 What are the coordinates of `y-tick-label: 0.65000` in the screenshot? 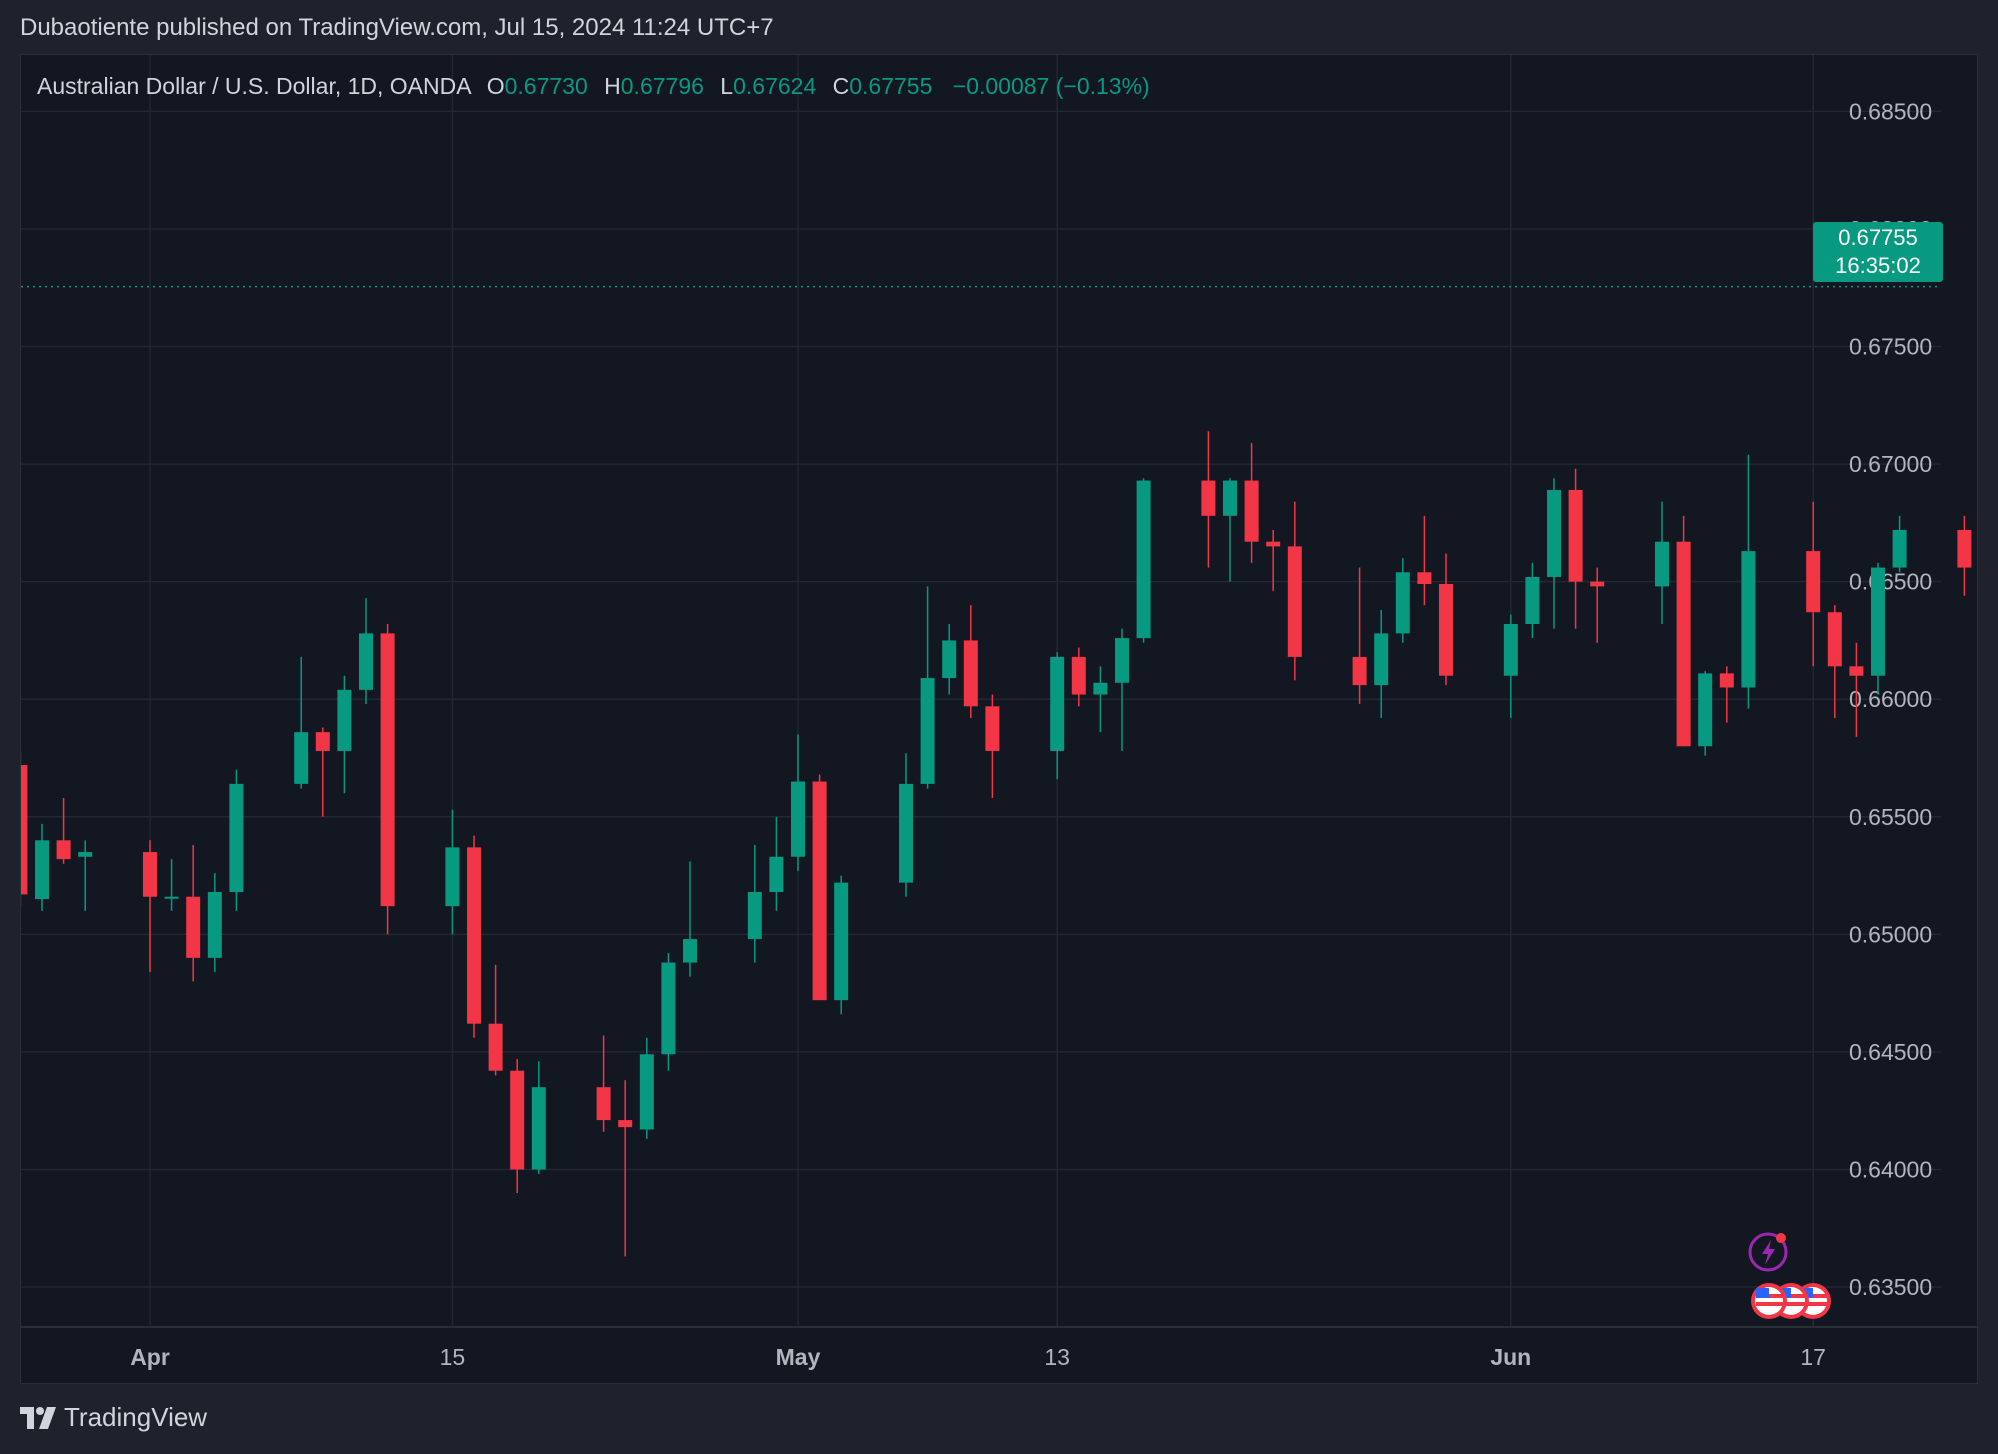 It's located at (1890, 934).